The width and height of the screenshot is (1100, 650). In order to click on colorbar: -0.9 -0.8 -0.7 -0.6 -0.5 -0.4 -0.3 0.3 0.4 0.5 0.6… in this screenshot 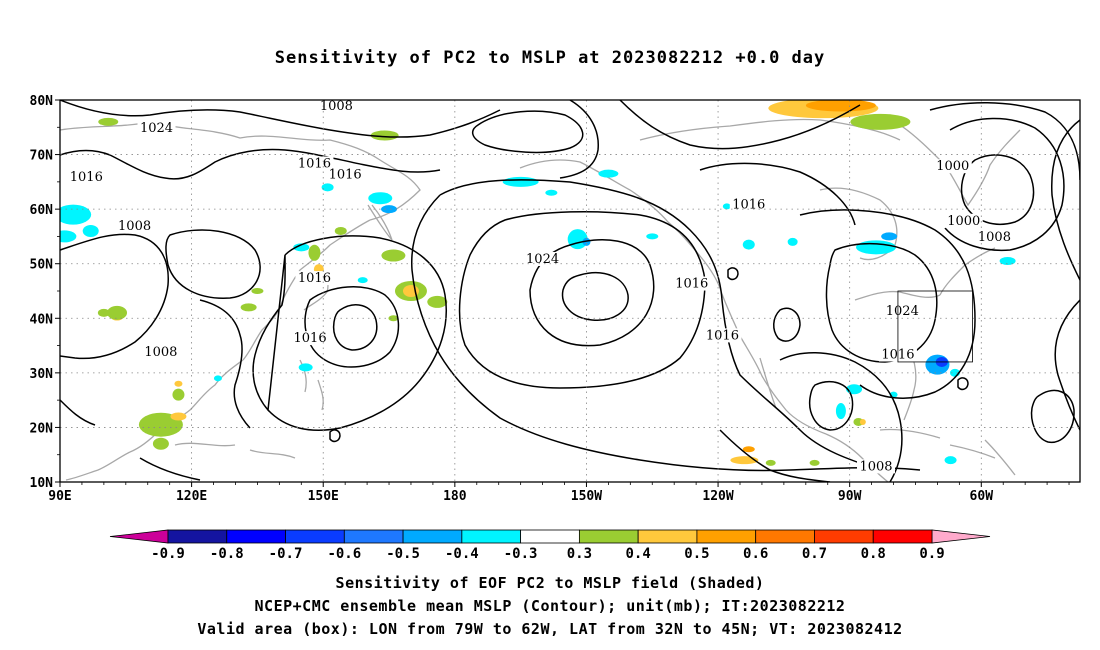, I will do `click(550, 545)`.